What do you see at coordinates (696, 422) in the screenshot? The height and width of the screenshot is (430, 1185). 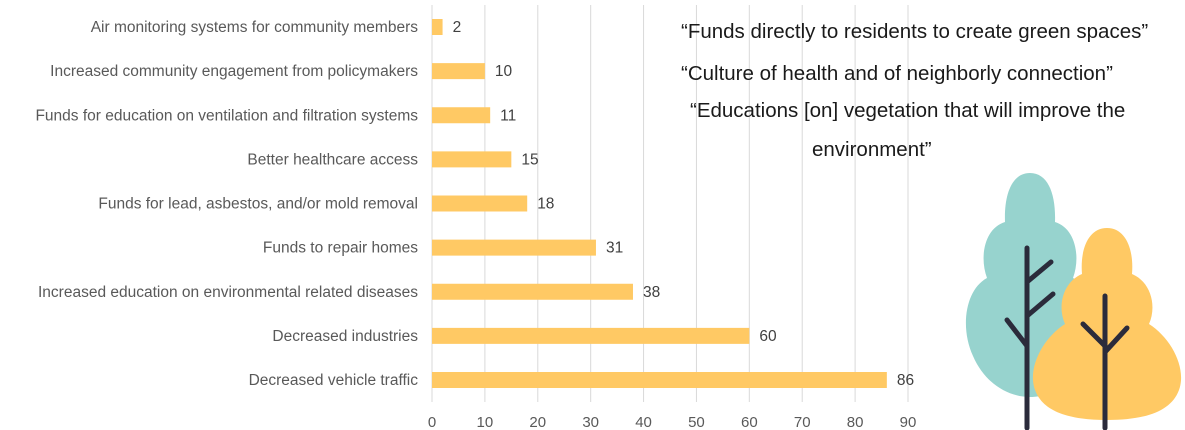 I see `x-tick-label: 50` at bounding box center [696, 422].